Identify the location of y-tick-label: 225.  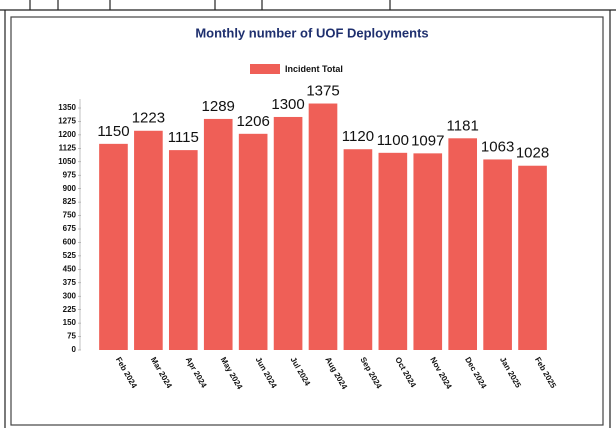
(70, 309).